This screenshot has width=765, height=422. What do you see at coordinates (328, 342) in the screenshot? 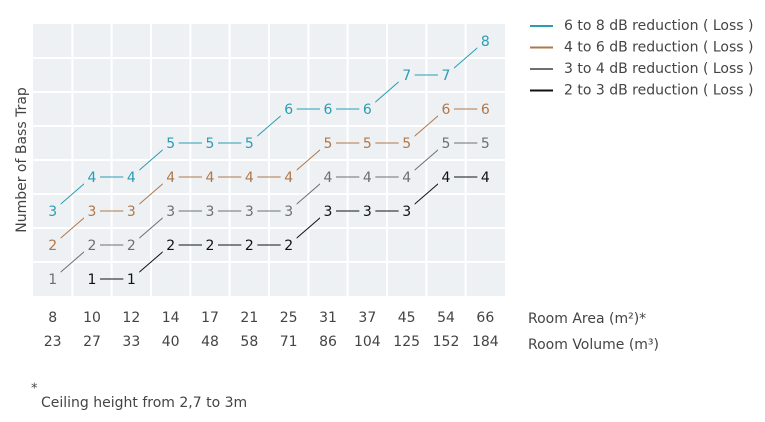
I see `x2-tick-label: 86` at bounding box center [328, 342].